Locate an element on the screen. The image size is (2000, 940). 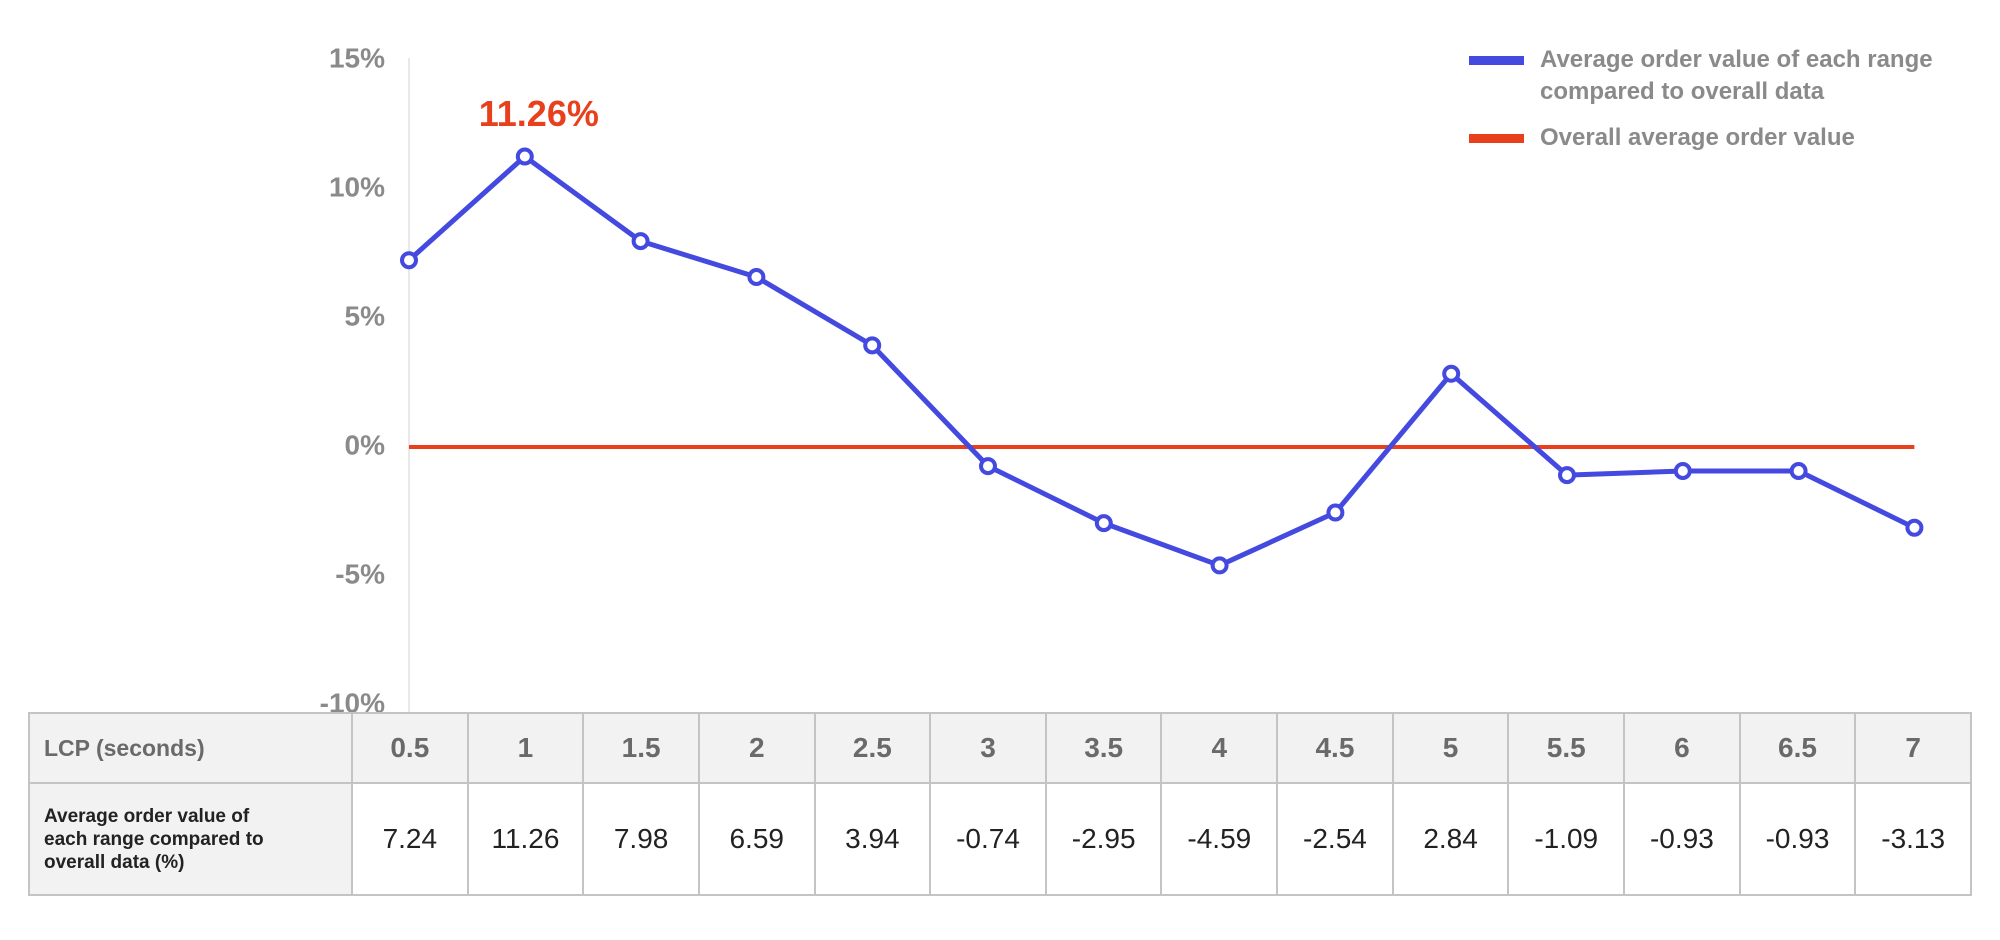
y-tick-label: 0% is located at coordinates (365, 444).